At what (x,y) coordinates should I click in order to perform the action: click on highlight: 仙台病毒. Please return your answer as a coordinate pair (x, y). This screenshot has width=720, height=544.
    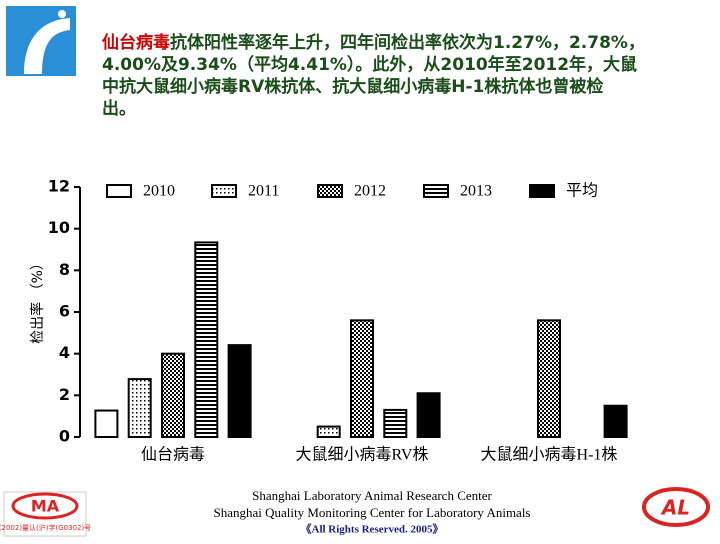
    Looking at the image, I should click on (136, 42).